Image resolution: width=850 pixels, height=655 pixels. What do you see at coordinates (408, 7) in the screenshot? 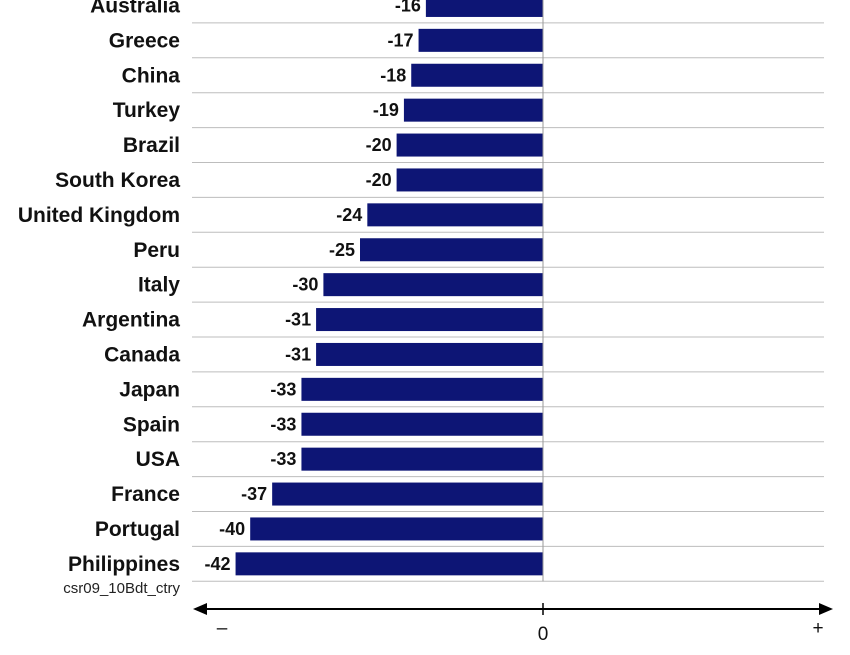
I see `value-label: -16` at bounding box center [408, 7].